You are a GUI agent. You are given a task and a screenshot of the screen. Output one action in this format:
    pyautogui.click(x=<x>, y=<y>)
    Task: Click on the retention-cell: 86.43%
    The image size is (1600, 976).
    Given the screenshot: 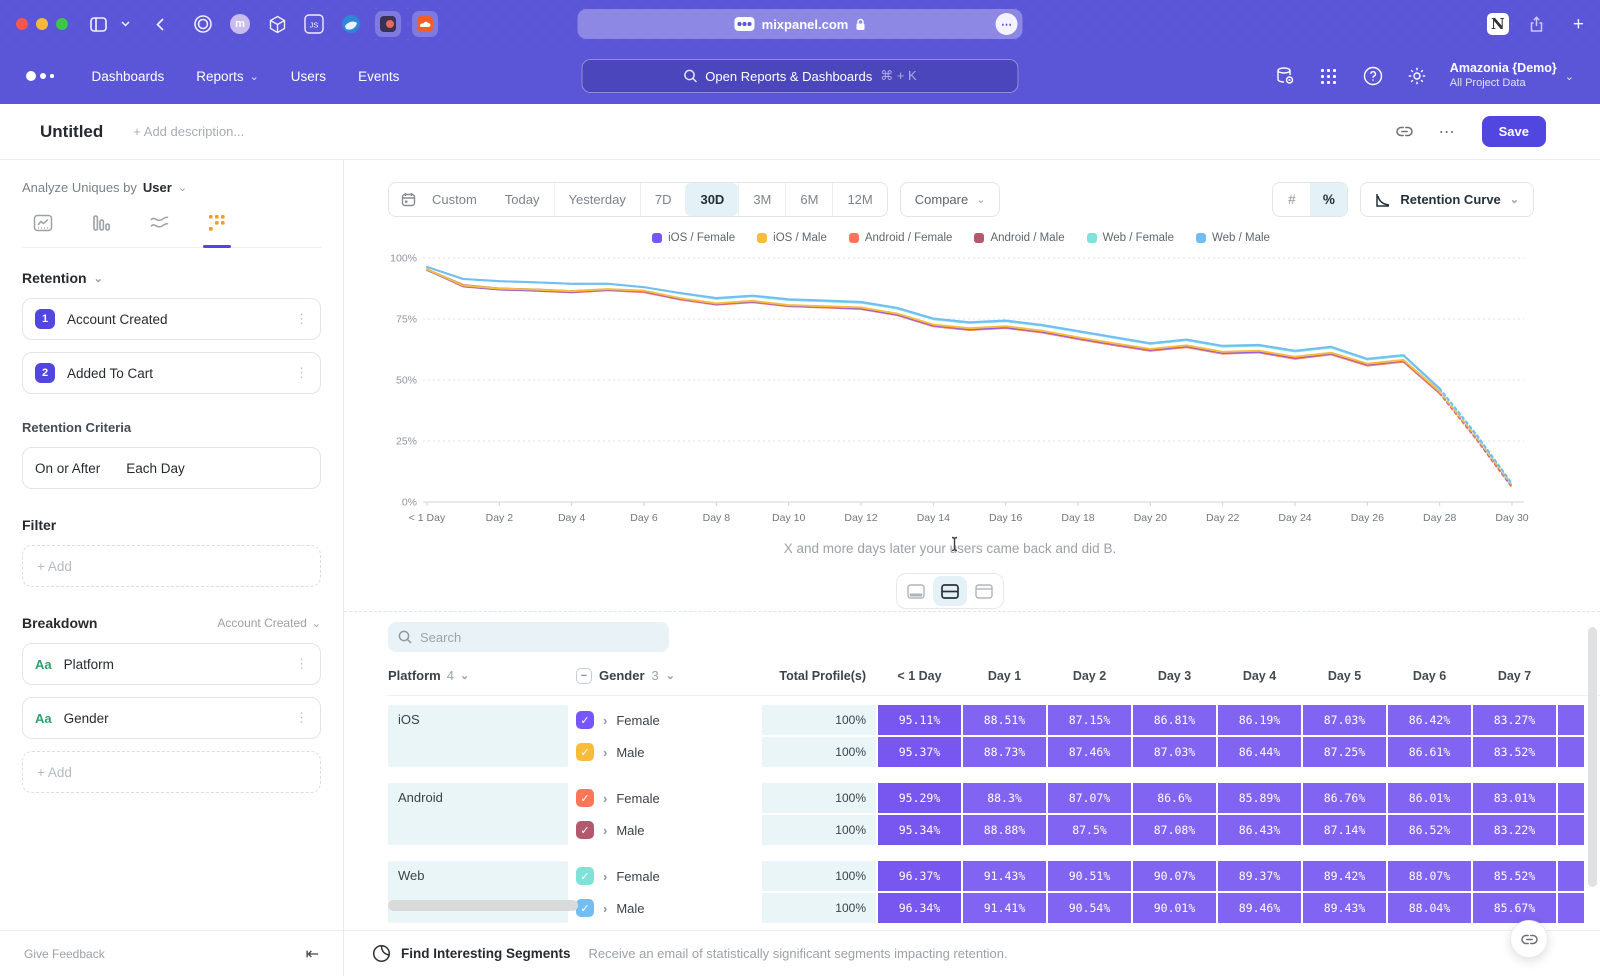 What is the action you would take?
    pyautogui.click(x=1259, y=830)
    